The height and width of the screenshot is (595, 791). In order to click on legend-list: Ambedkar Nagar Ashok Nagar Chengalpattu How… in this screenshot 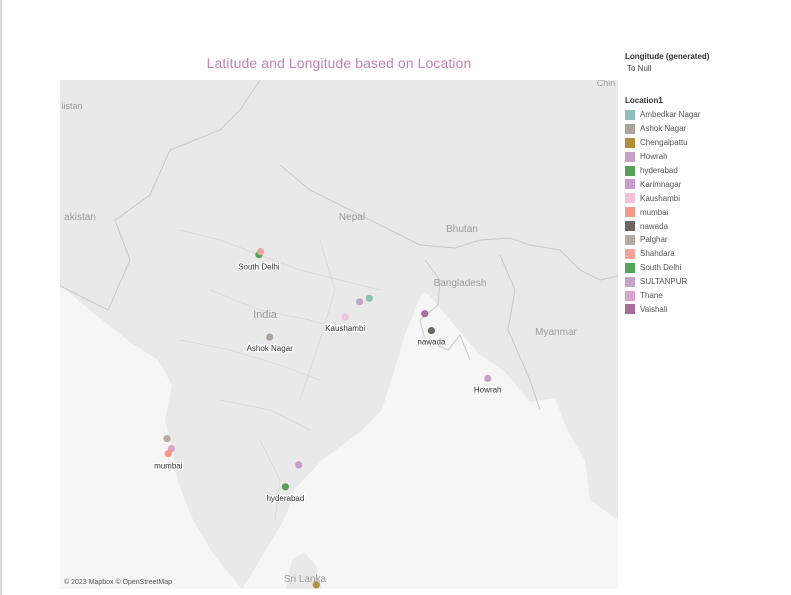, I will do `click(707, 212)`.